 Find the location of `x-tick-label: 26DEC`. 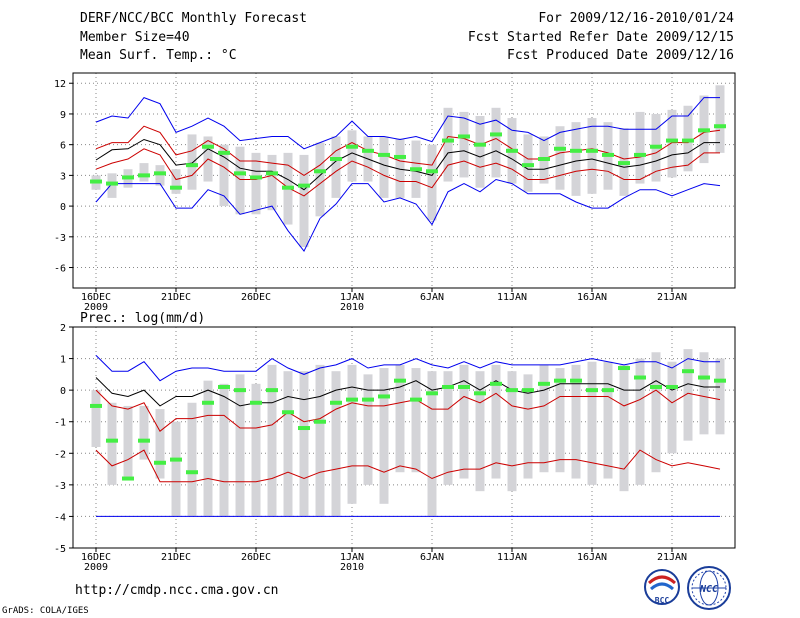

x-tick-label: 26DEC is located at coordinates (256, 557).